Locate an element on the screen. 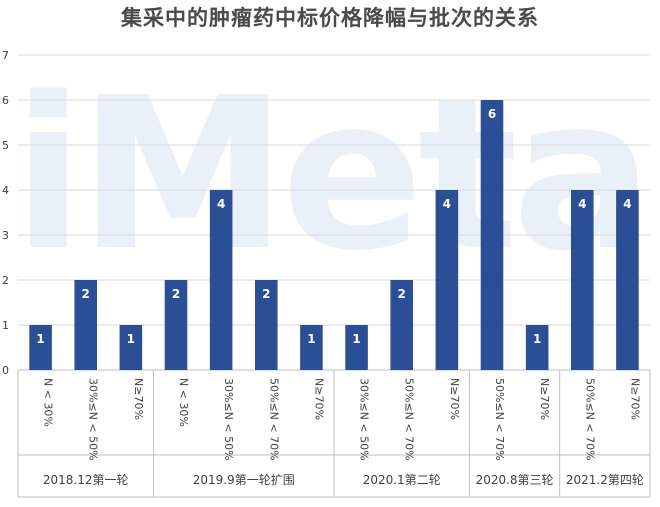 Image resolution: width=660 pixels, height=507 pixels. y-tick-label: 5 is located at coordinates (5, 145).